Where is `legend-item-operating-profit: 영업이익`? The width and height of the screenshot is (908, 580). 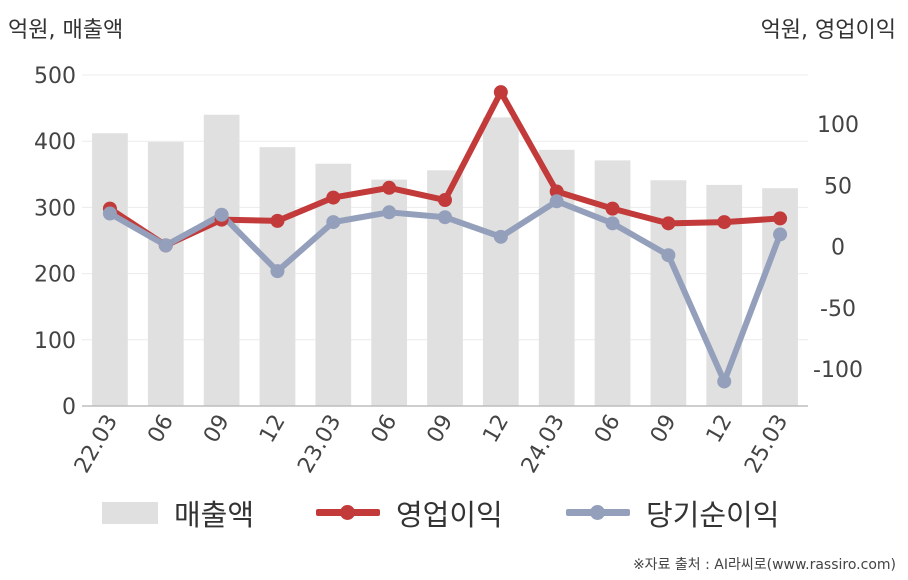
legend-item-operating-profit: 영업이익 is located at coordinates (409, 513).